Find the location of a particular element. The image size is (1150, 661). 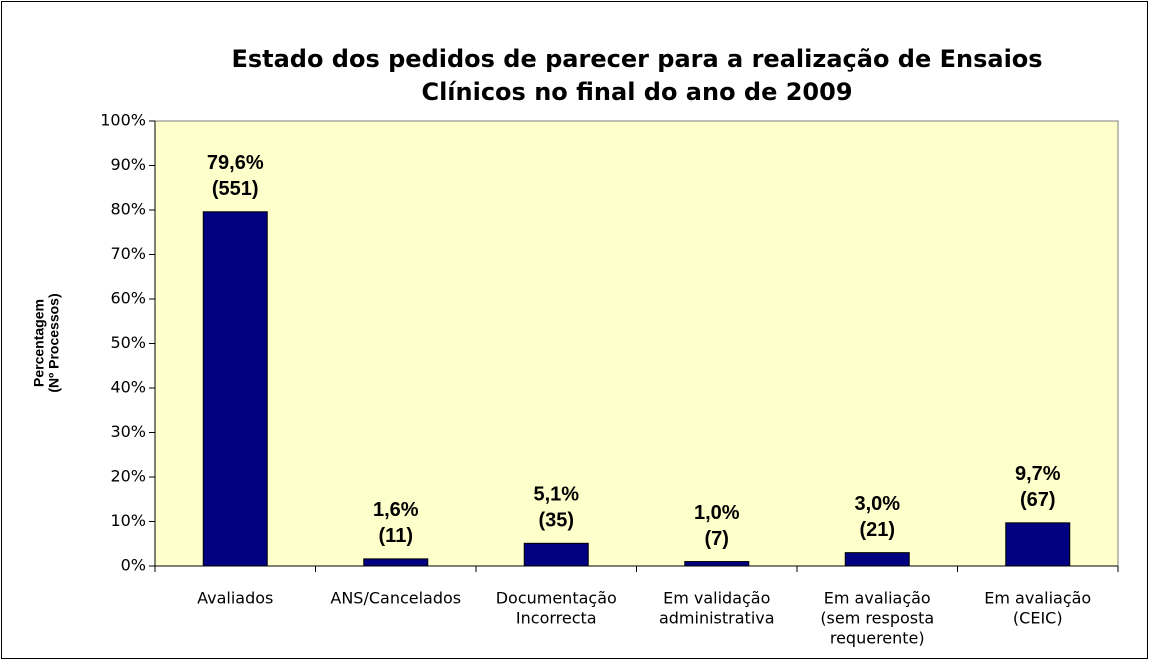

y-tick-label: 70% is located at coordinates (128, 253).